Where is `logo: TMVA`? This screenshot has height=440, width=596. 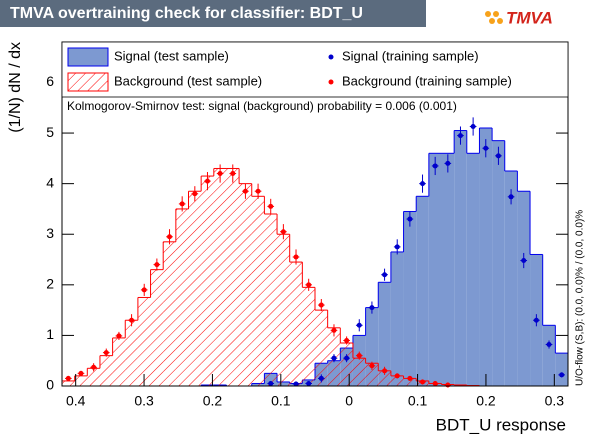
logo: TMVA is located at coordinates (519, 17).